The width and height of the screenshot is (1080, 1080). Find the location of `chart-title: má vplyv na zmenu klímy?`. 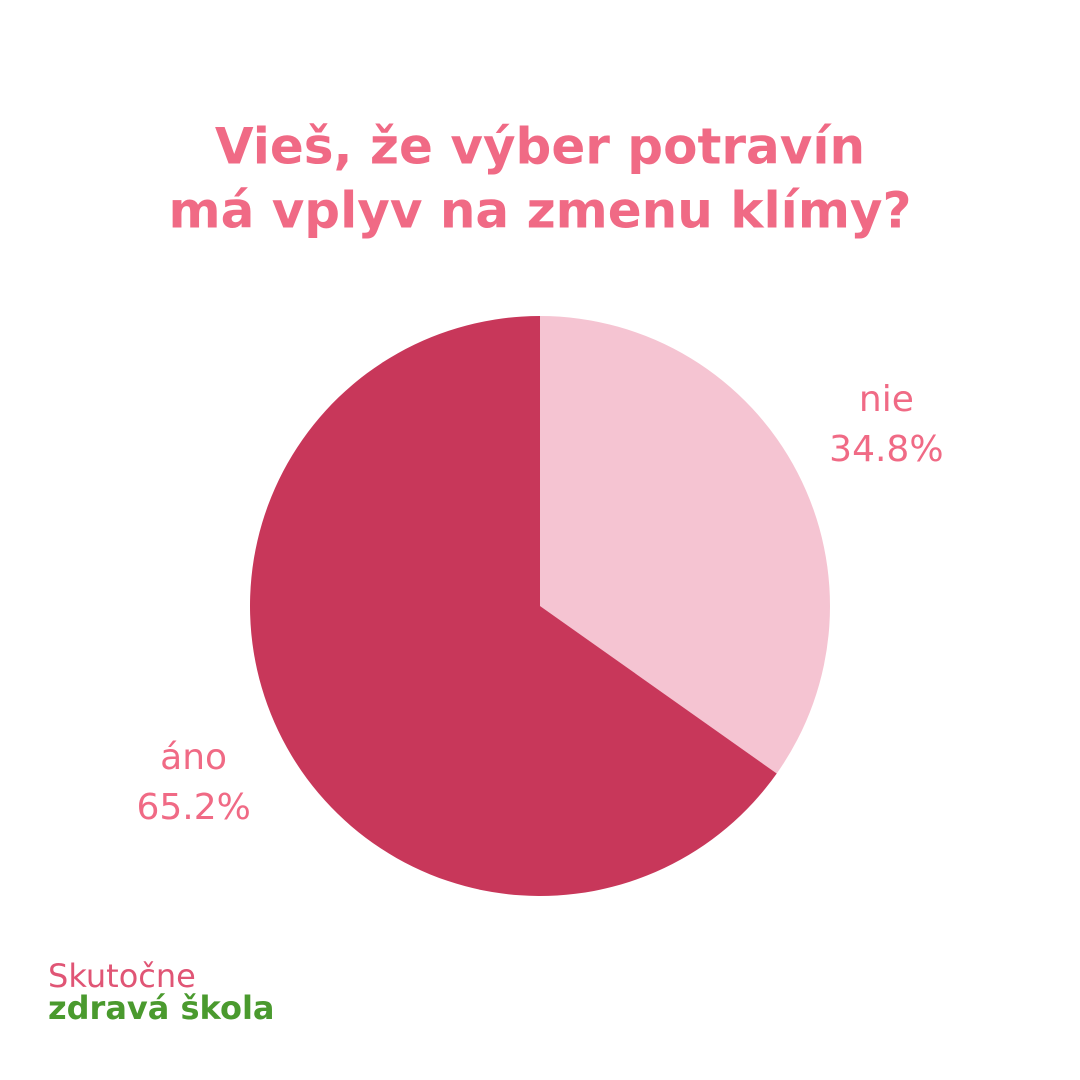

chart-title: má vplyv na zmenu klímy? is located at coordinates (539, 211).